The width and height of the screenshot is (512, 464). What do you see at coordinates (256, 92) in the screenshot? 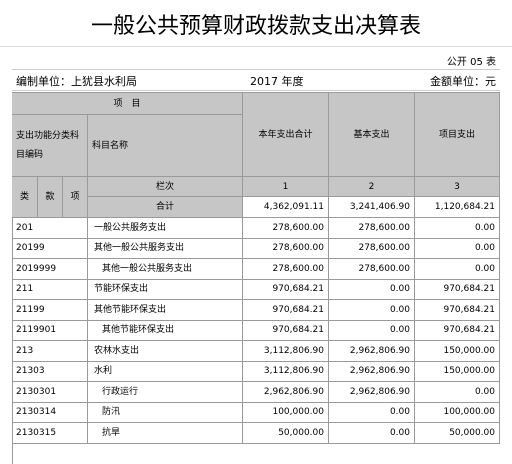
I see `top-border` at bounding box center [256, 92].